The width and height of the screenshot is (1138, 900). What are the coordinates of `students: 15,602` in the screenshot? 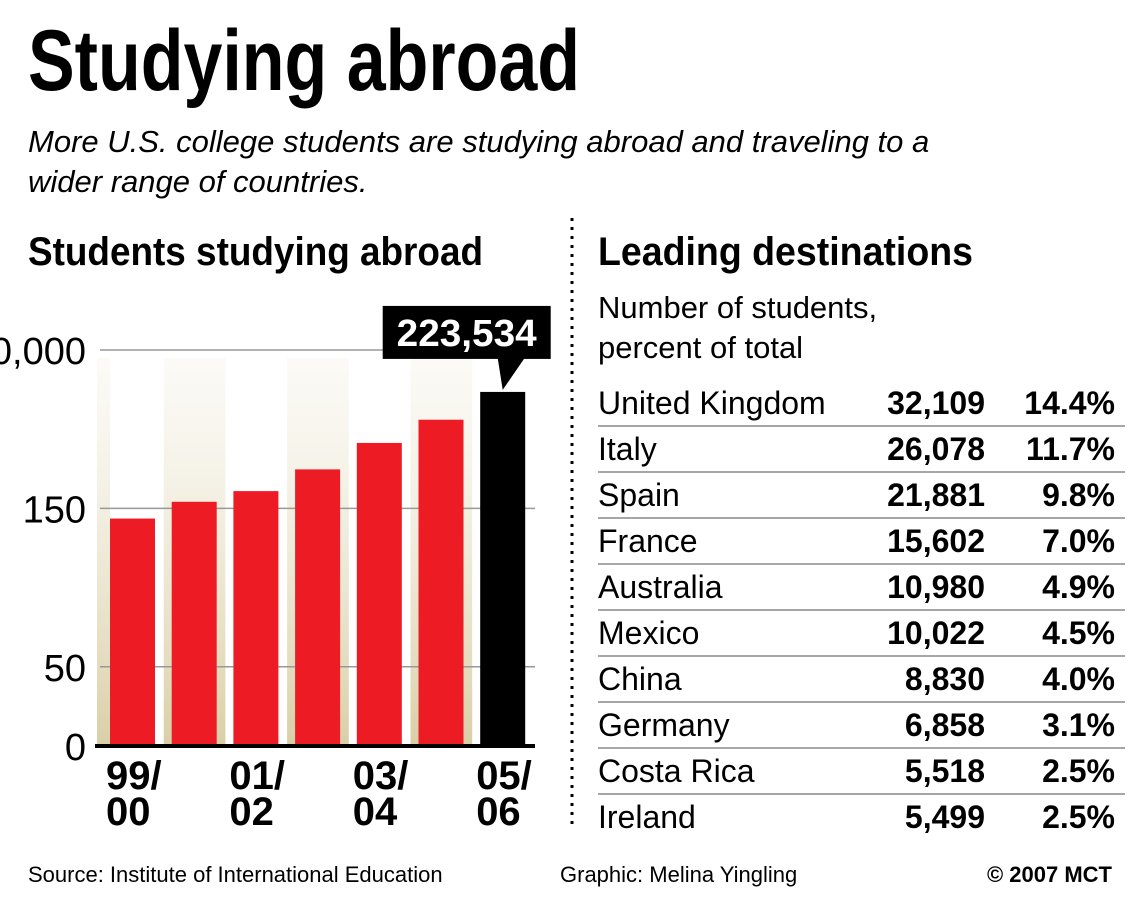 It's located at (936, 541).